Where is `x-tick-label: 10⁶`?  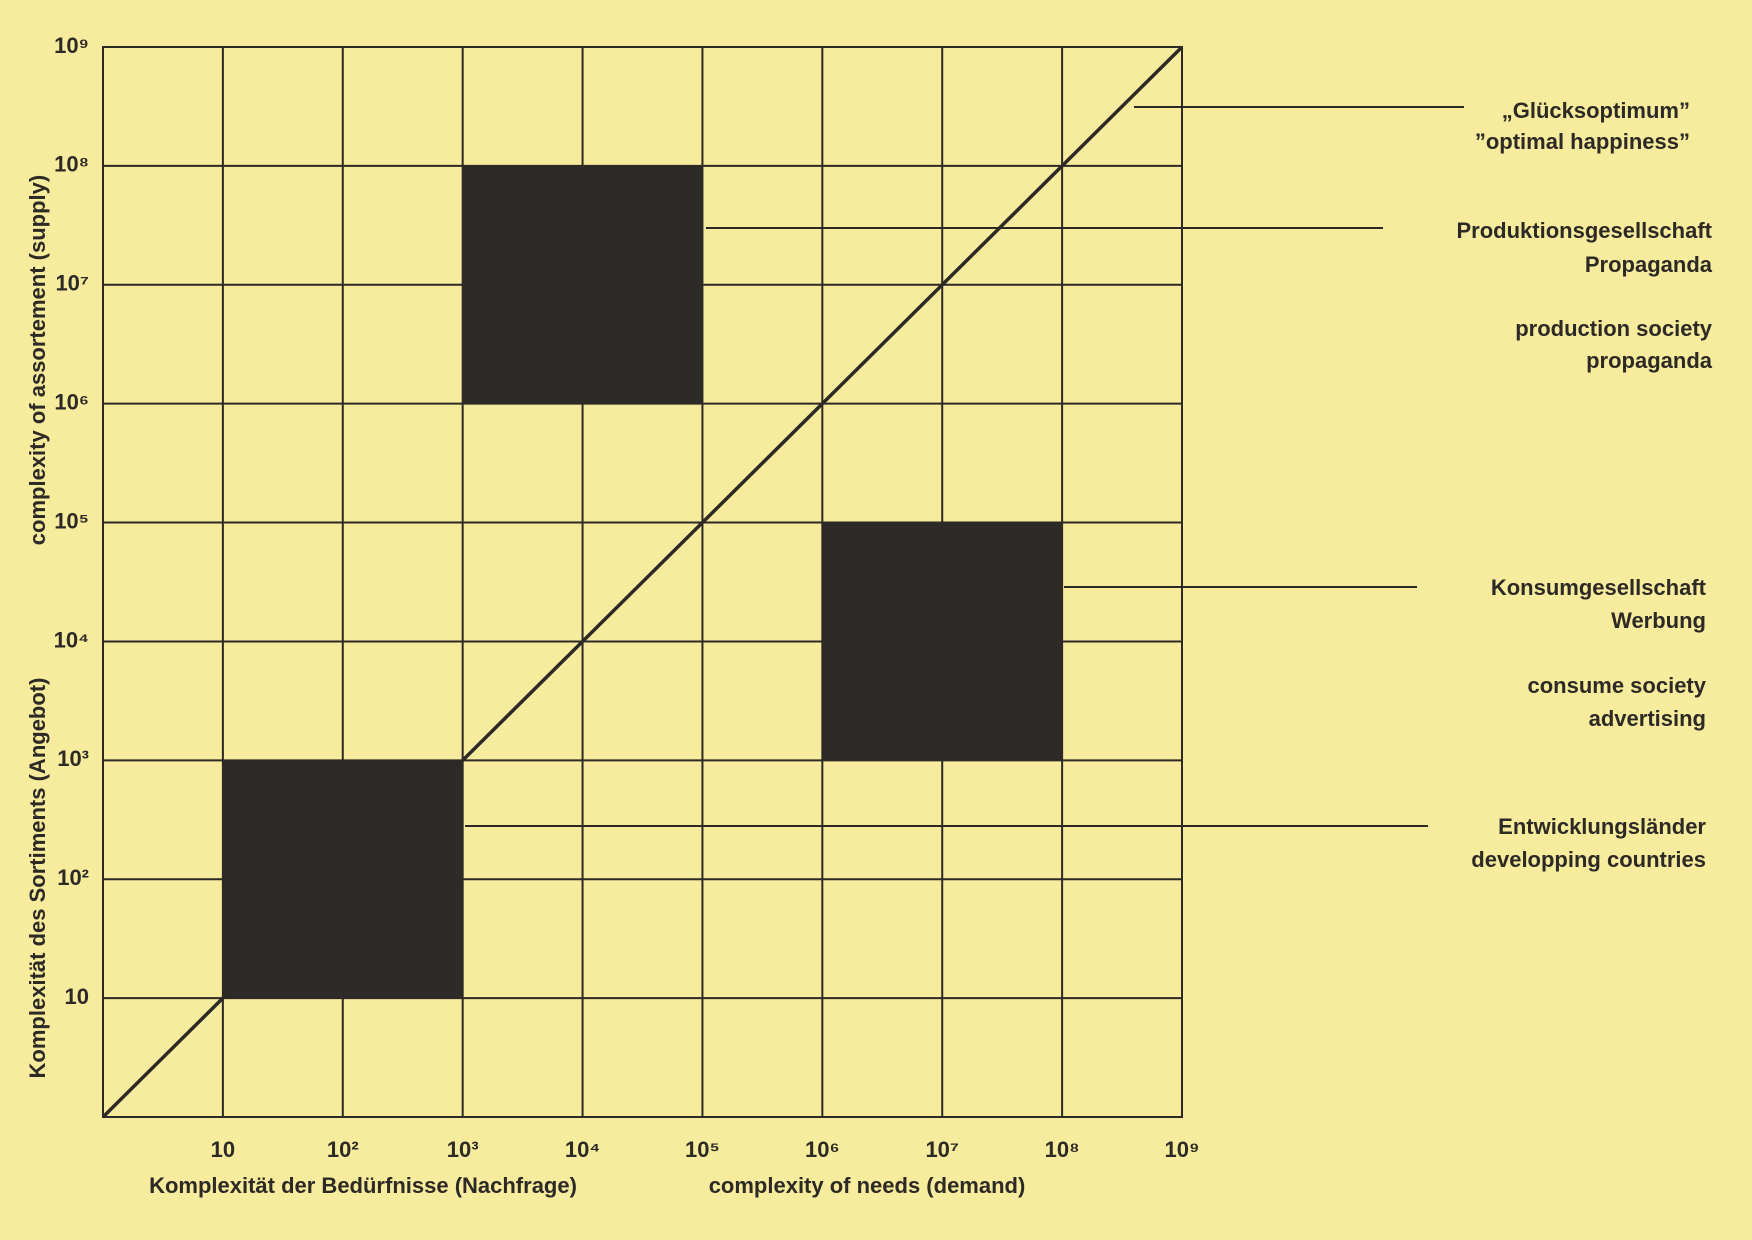
x-tick-label: 10⁶ is located at coordinates (822, 1149).